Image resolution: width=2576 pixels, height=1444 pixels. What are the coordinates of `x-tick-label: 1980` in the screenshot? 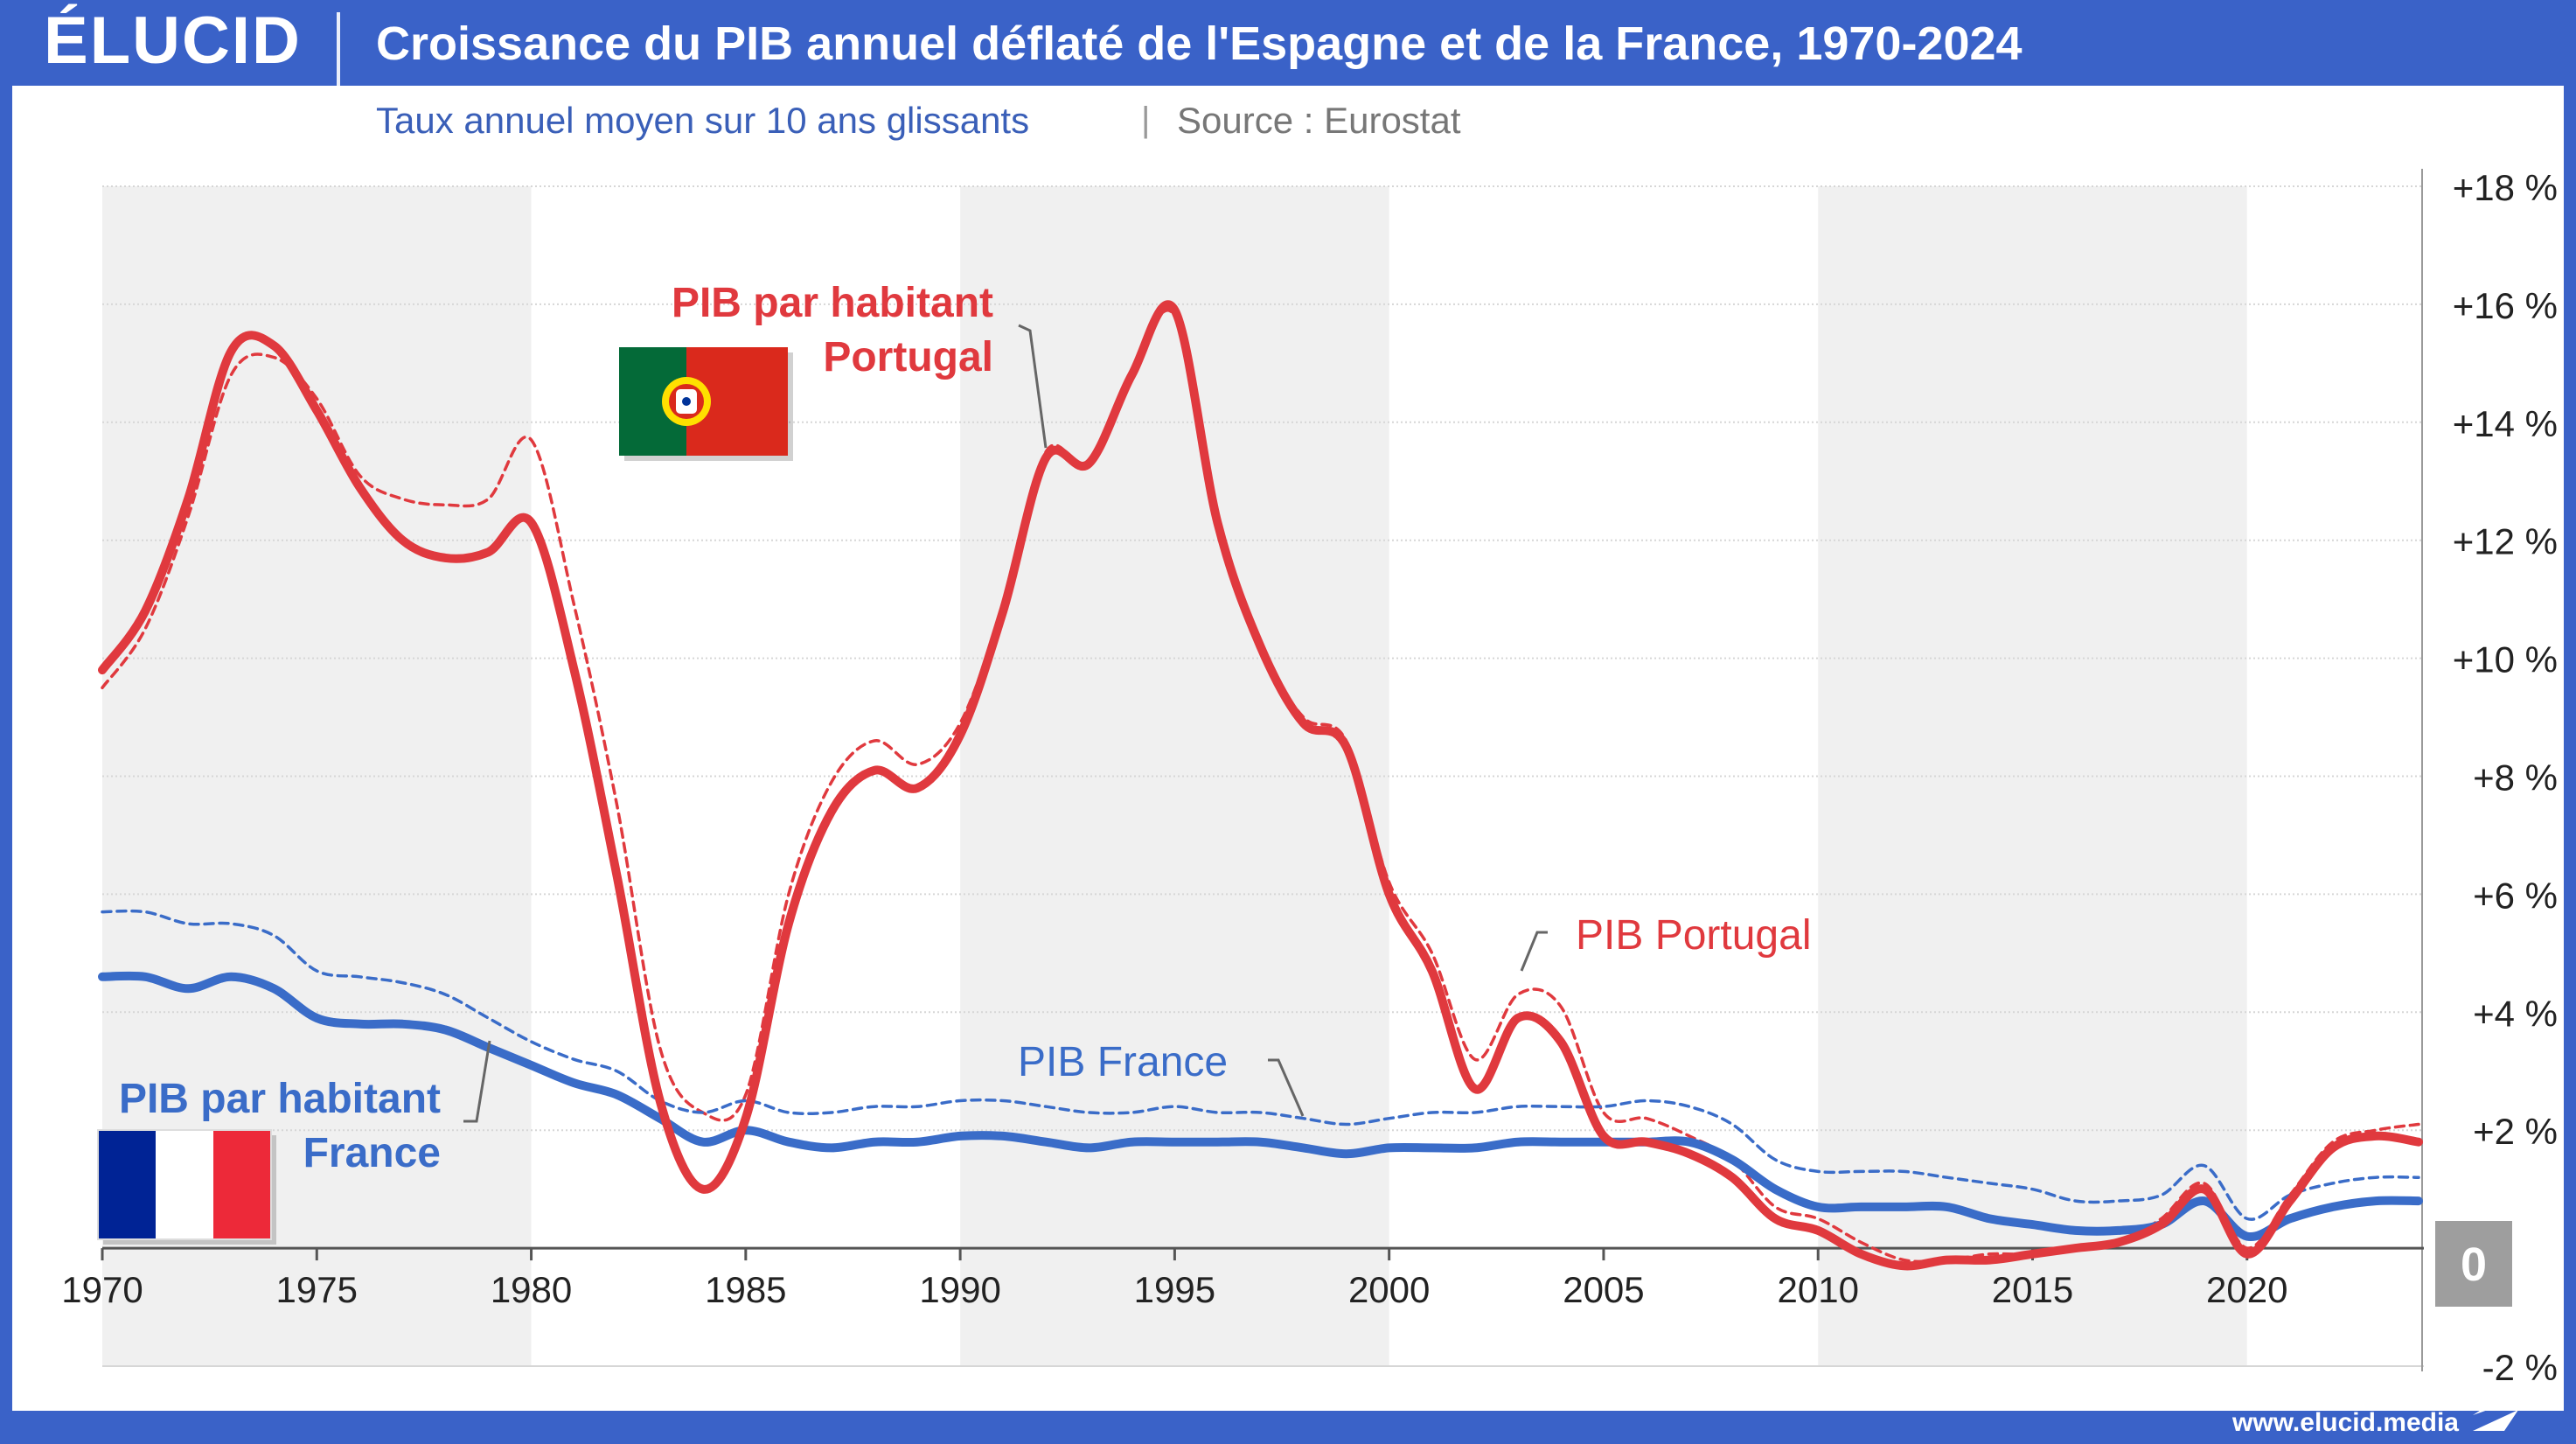 It's located at (531, 1289).